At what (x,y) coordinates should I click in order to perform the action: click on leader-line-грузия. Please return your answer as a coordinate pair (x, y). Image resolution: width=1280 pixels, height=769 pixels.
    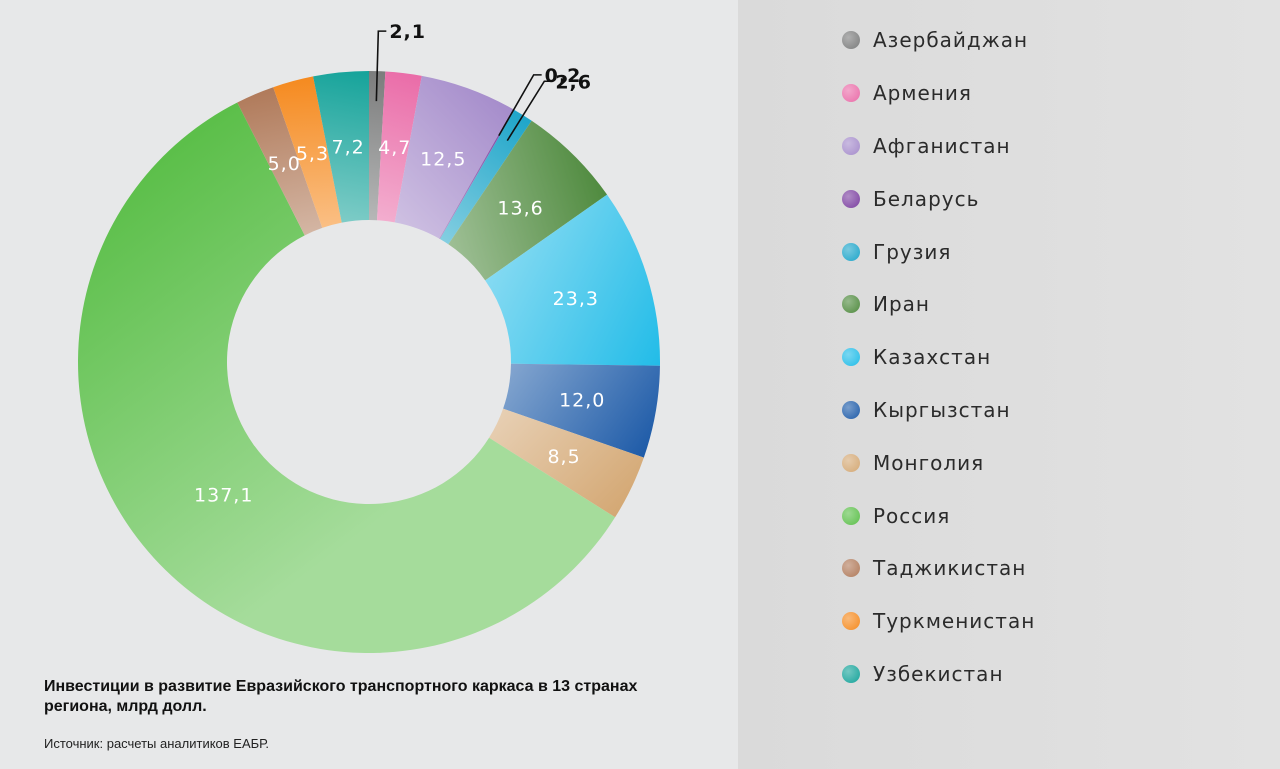
    Looking at the image, I should click on (529, 111).